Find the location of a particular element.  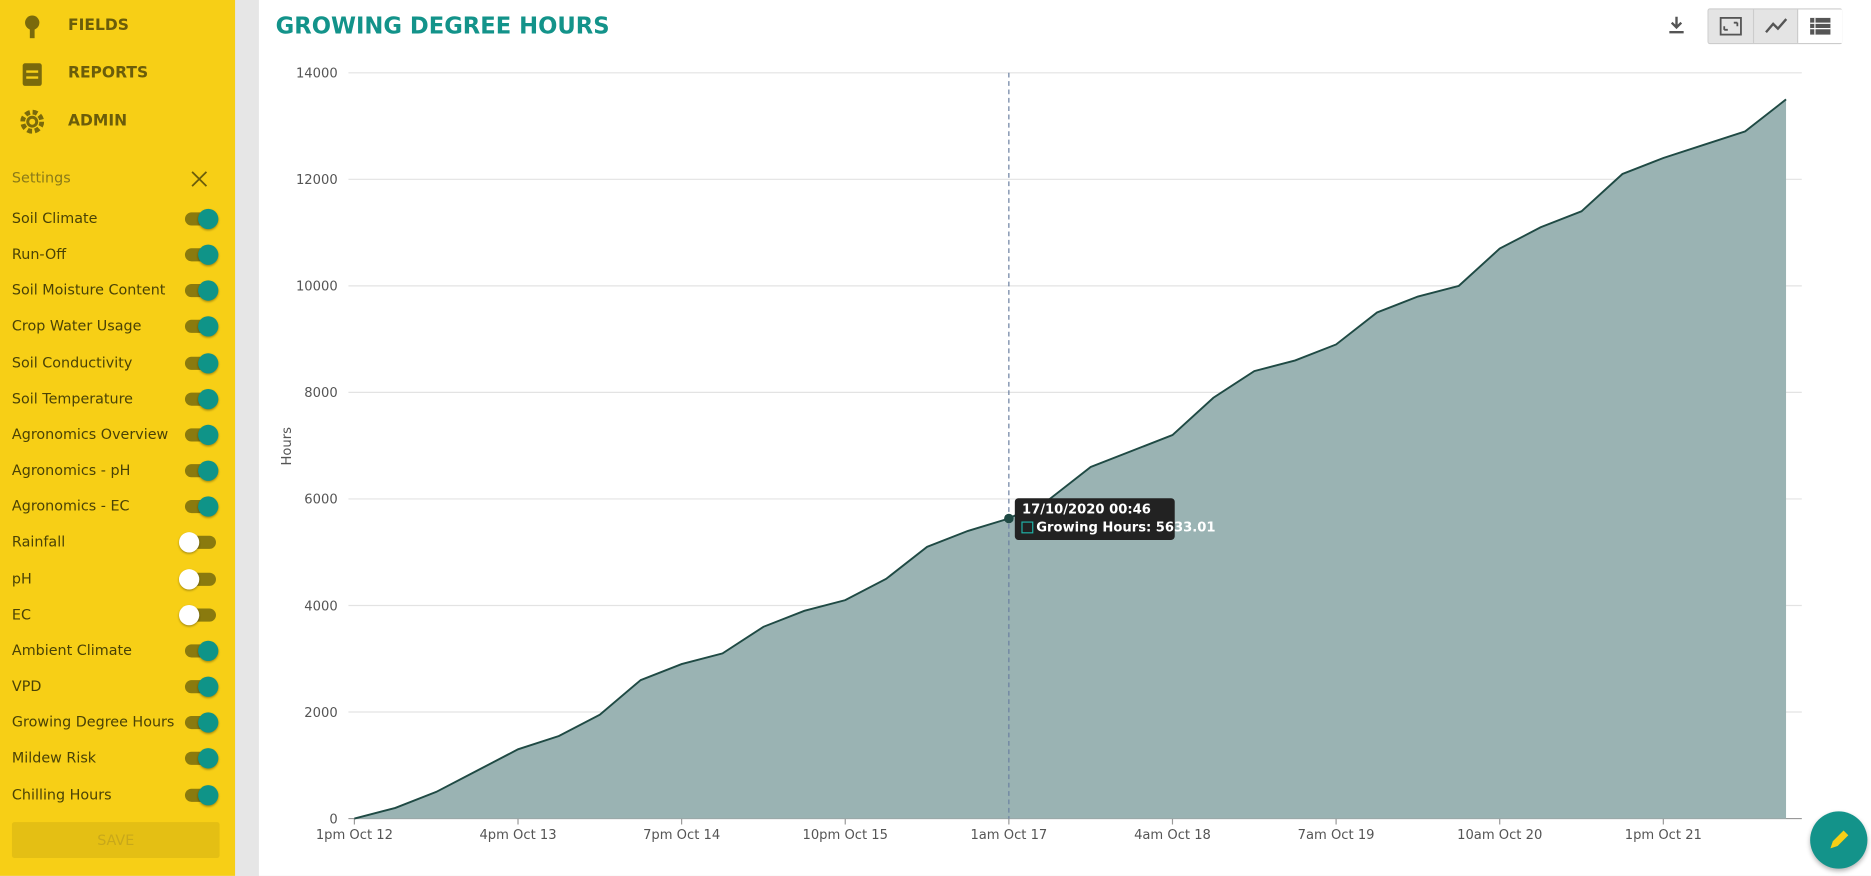

setting-row: pH is located at coordinates (117, 580).